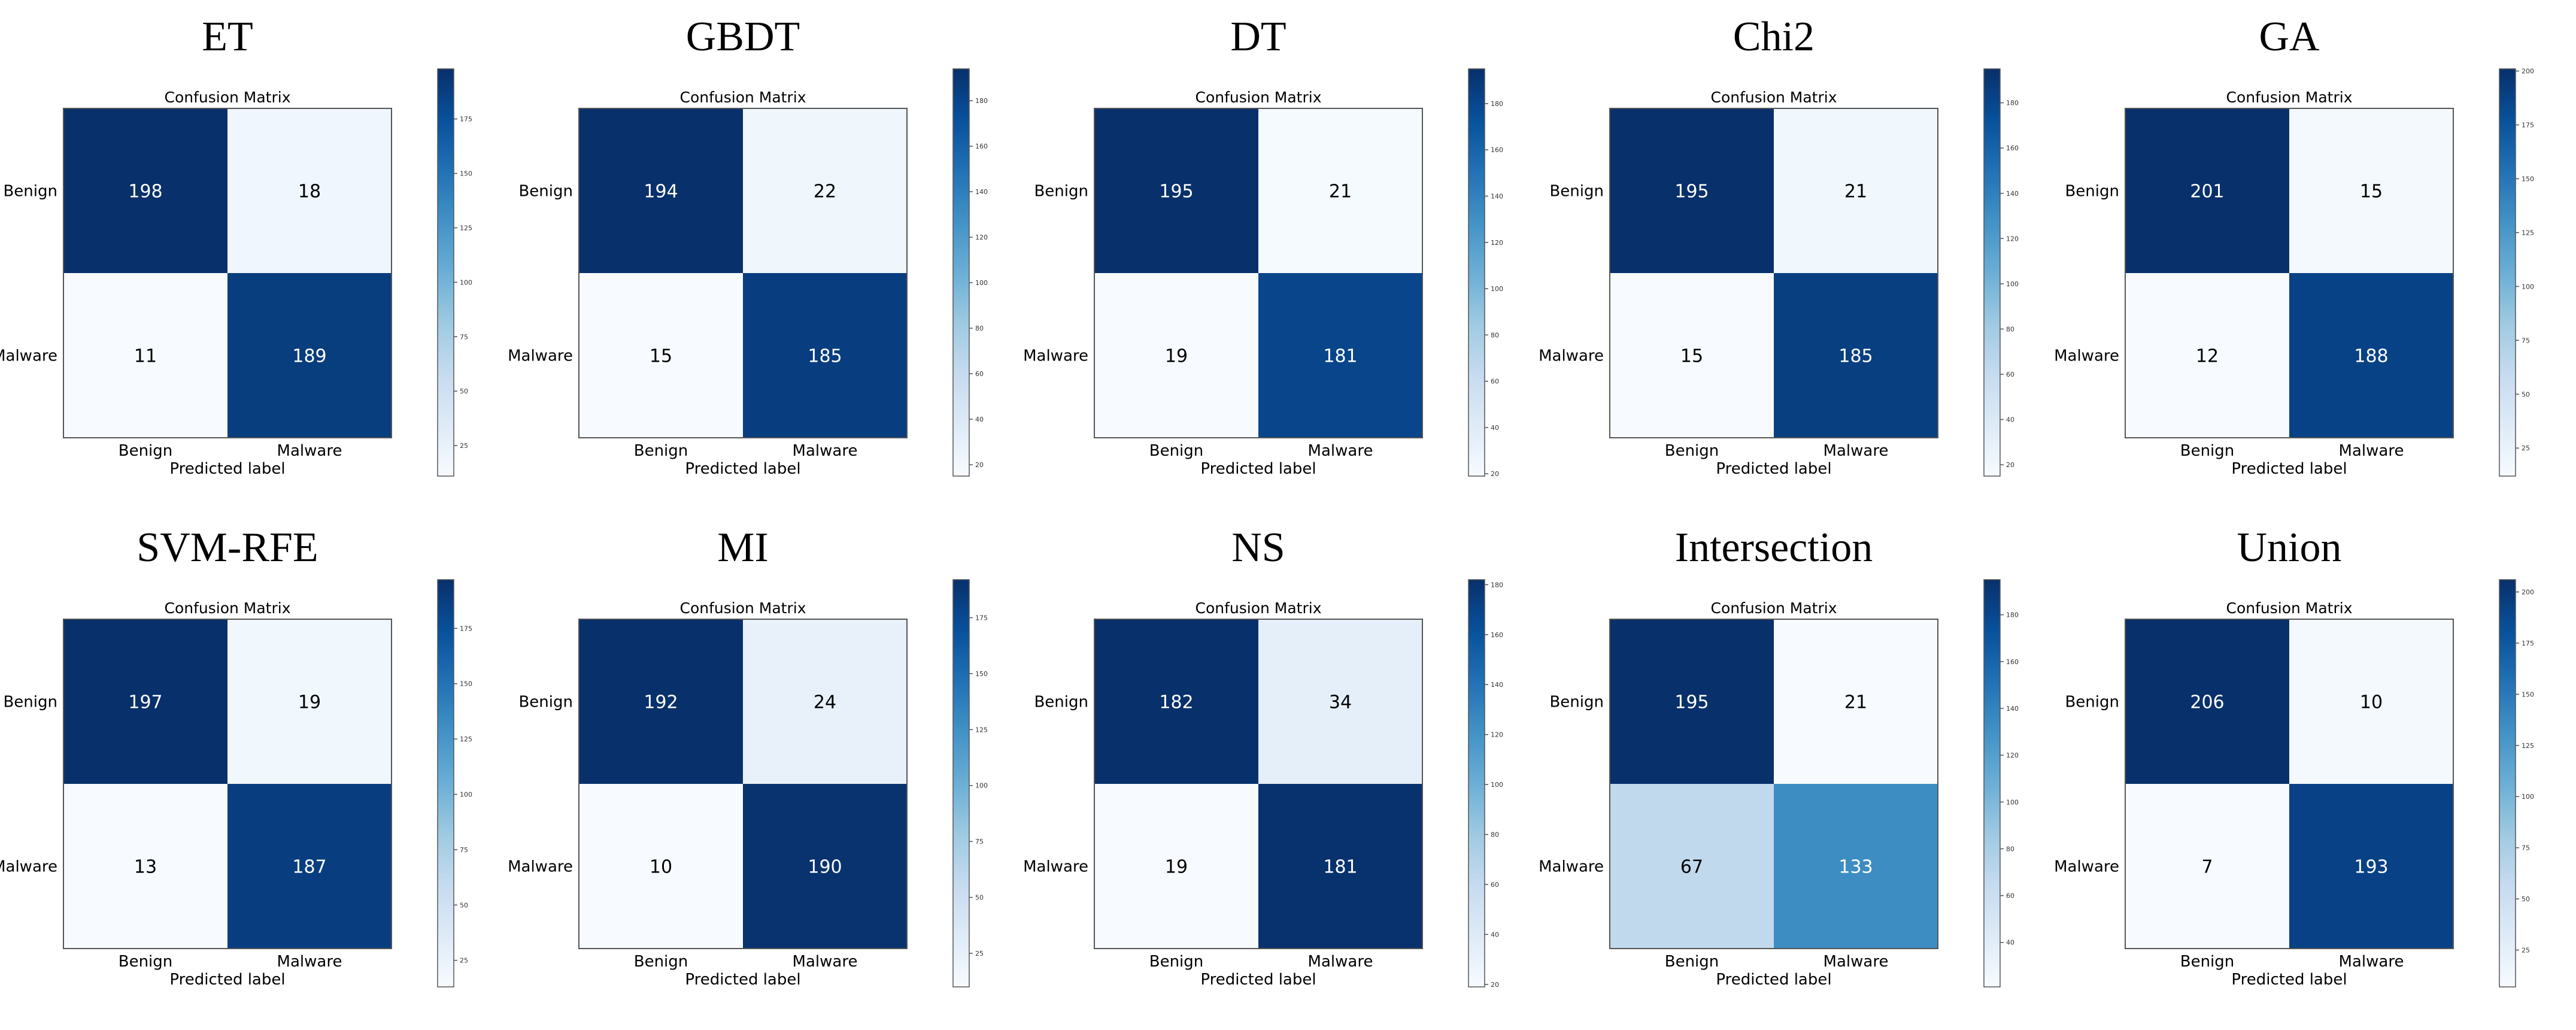 The height and width of the screenshot is (1030, 2576). I want to click on panel-title: SVM-RFE, so click(227, 548).